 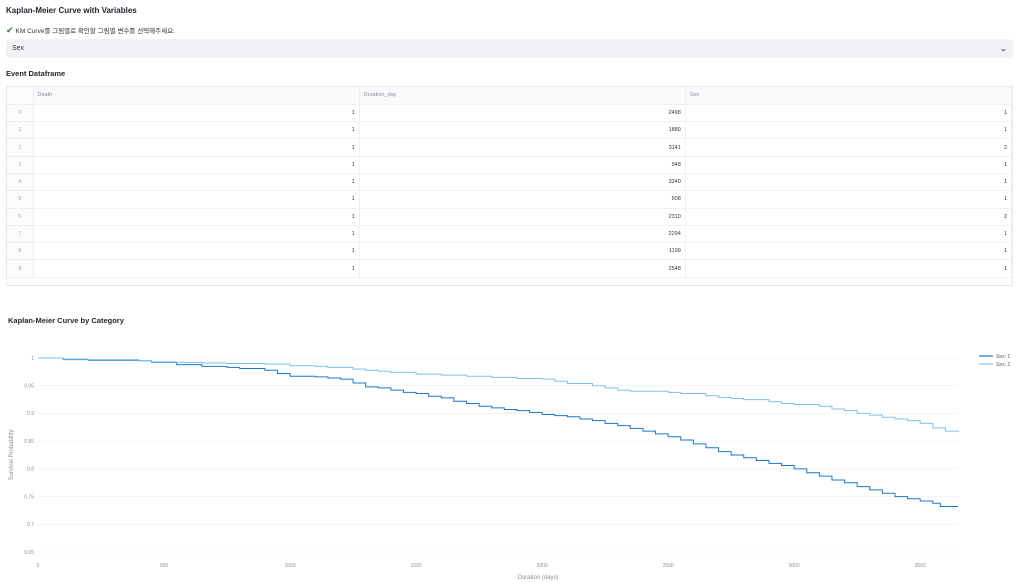 What do you see at coordinates (20, 147) in the screenshot?
I see `row-index: 2` at bounding box center [20, 147].